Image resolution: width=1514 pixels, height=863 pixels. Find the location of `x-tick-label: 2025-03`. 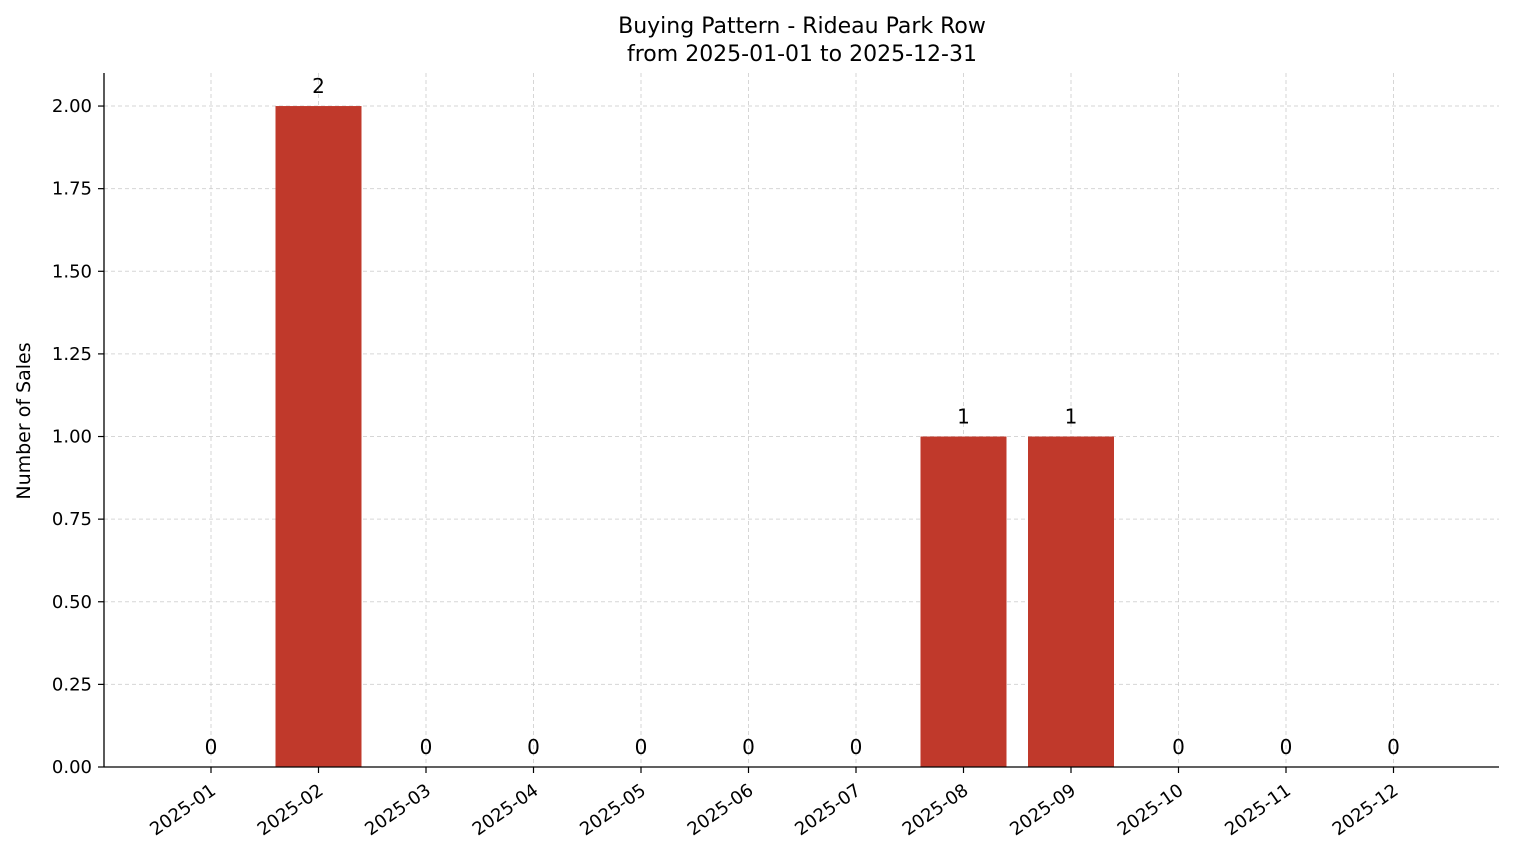

x-tick-label: 2025-03 is located at coordinates (398, 810).